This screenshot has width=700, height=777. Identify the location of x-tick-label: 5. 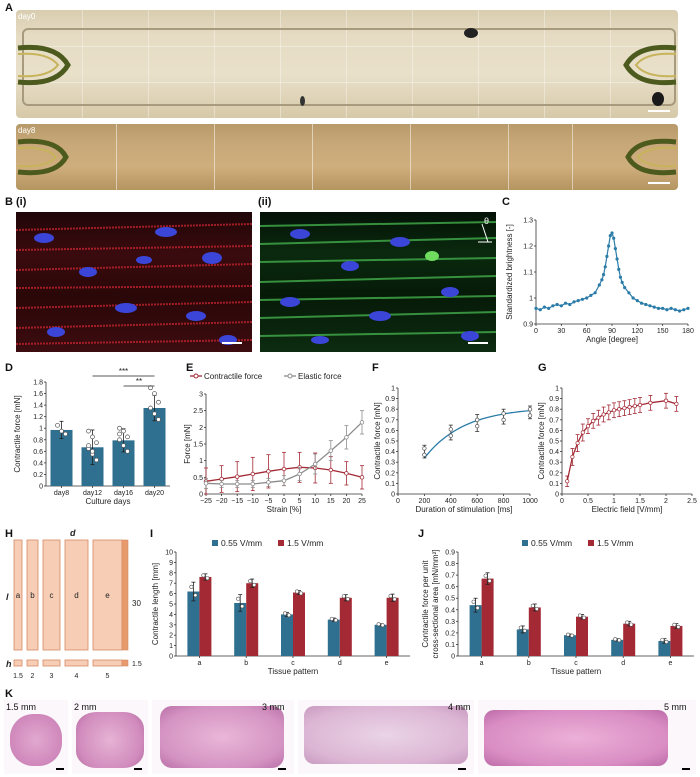
(300, 501).